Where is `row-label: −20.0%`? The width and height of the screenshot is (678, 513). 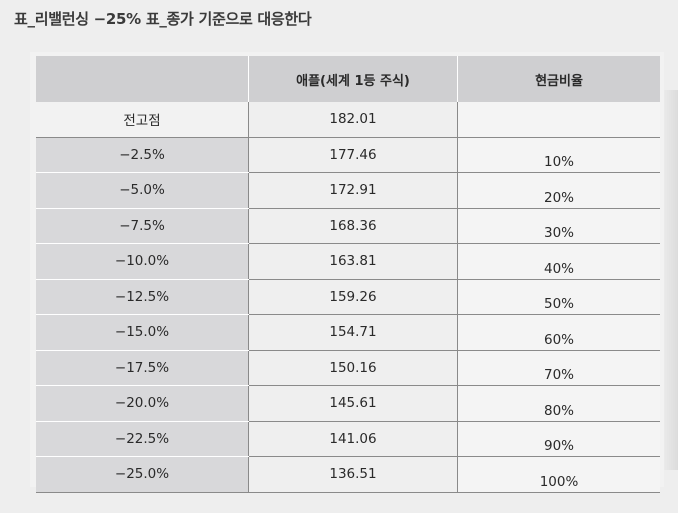 row-label: −20.0% is located at coordinates (142, 403).